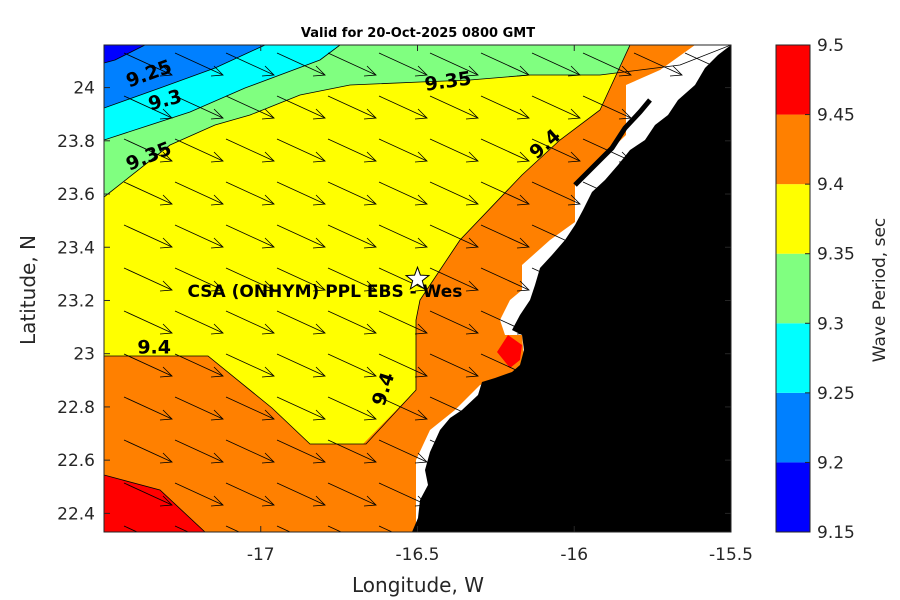  Describe the element at coordinates (574, 555) in the screenshot. I see `x-tick-label: -16` at that location.